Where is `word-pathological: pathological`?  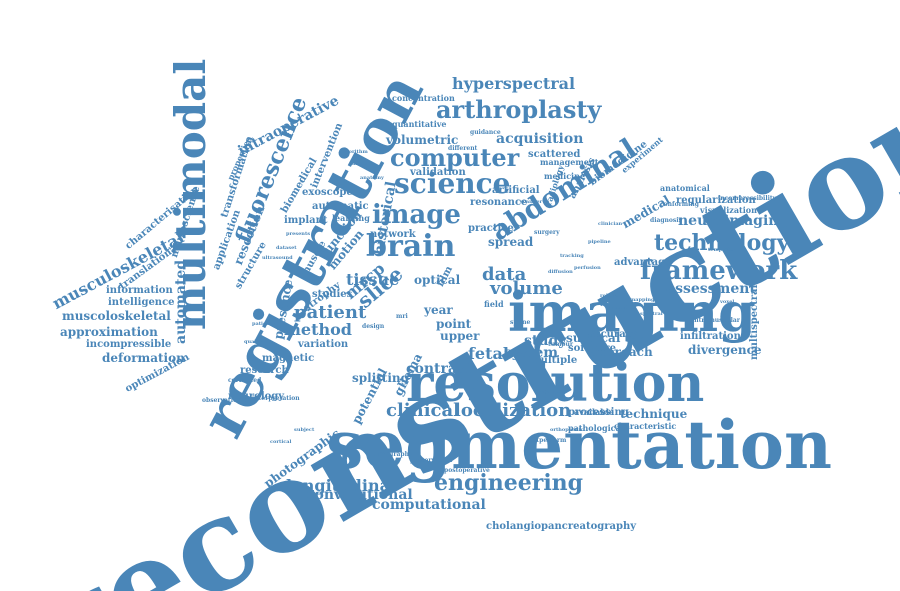
word-pathological: pathological is located at coordinates (596, 428).